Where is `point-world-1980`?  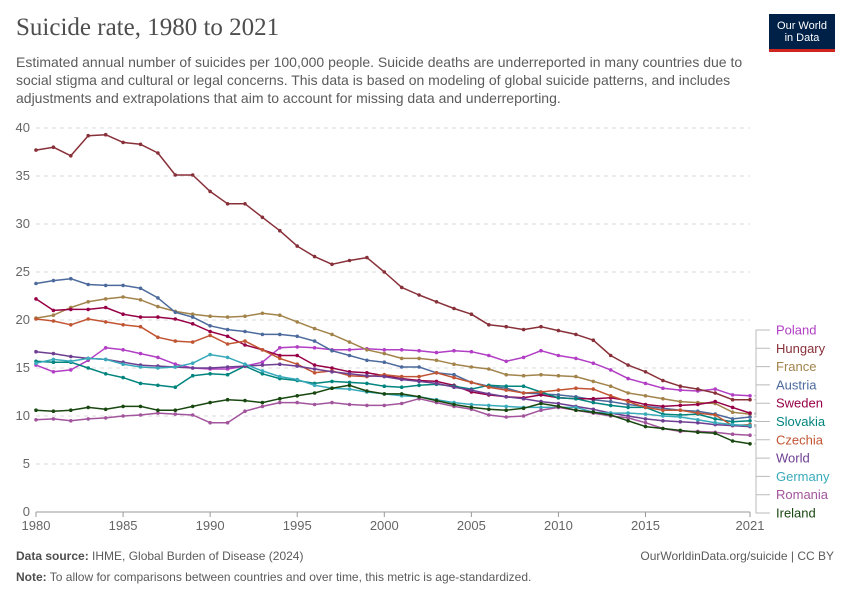
point-world-1980 is located at coordinates (36, 351).